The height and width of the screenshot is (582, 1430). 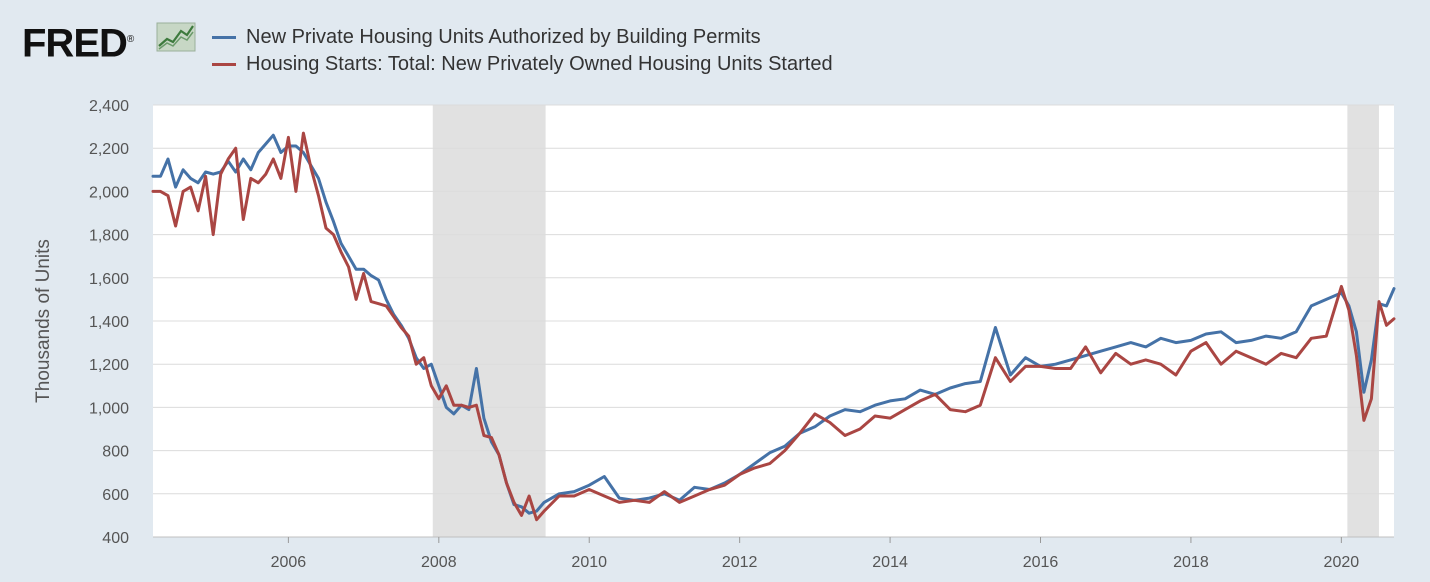 What do you see at coordinates (115, 538) in the screenshot?
I see `y-tick-label: 400` at bounding box center [115, 538].